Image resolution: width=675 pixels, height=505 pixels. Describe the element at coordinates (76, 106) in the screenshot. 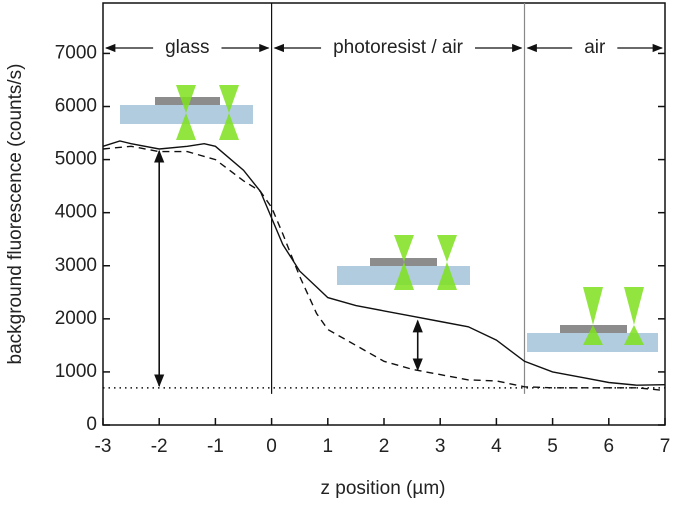

I see `y-tick-label: 6000` at that location.